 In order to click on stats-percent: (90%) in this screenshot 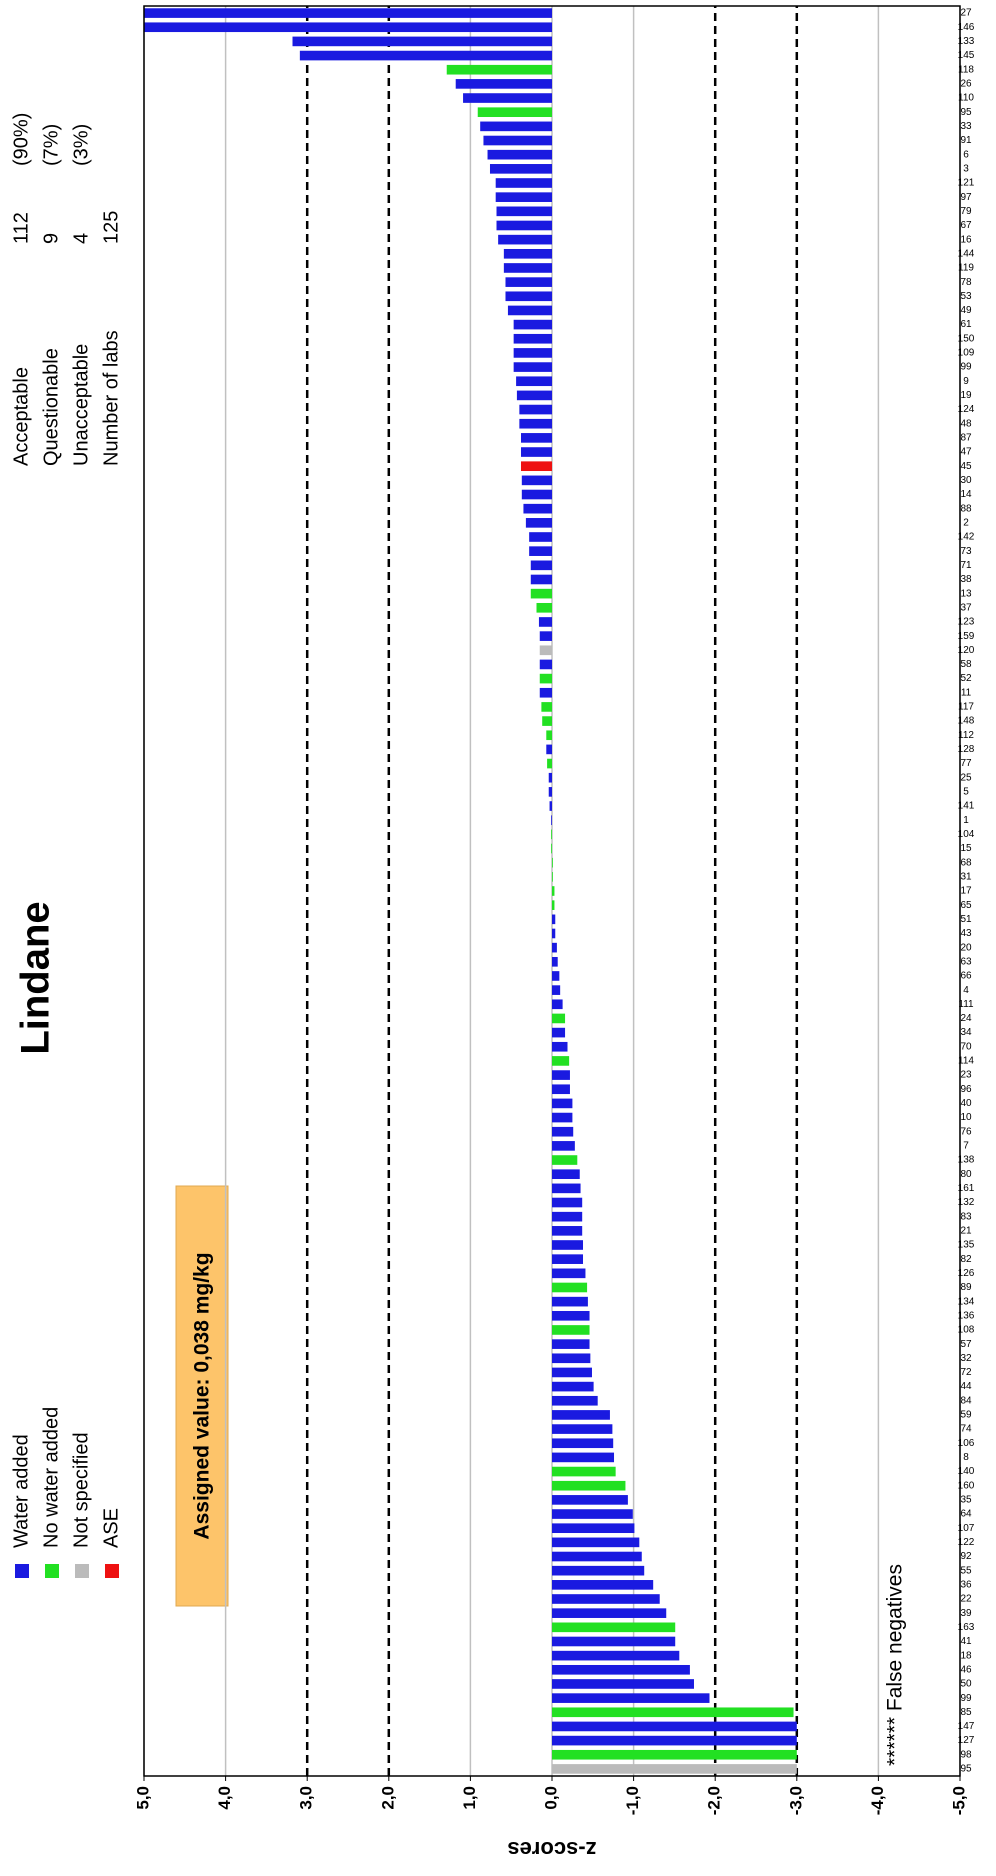, I will do `click(21, 139)`.